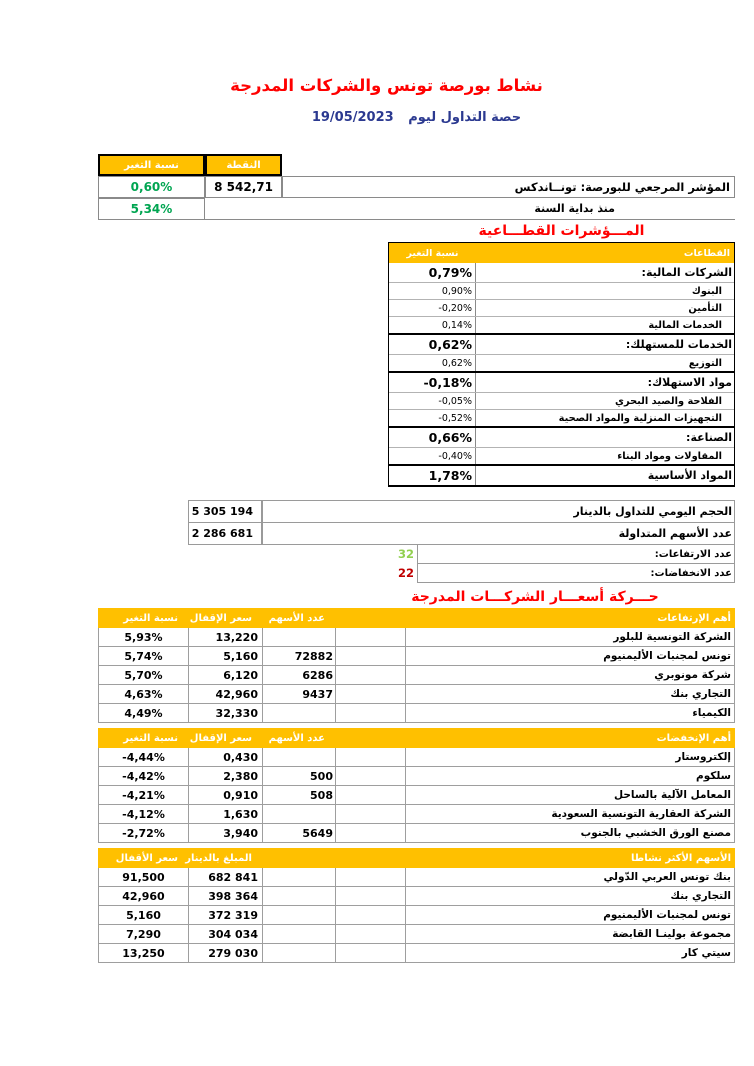 The height and width of the screenshot is (1066, 754). What do you see at coordinates (143, 915) in the screenshot?
I see `movement-change-value: 5,160` at bounding box center [143, 915].